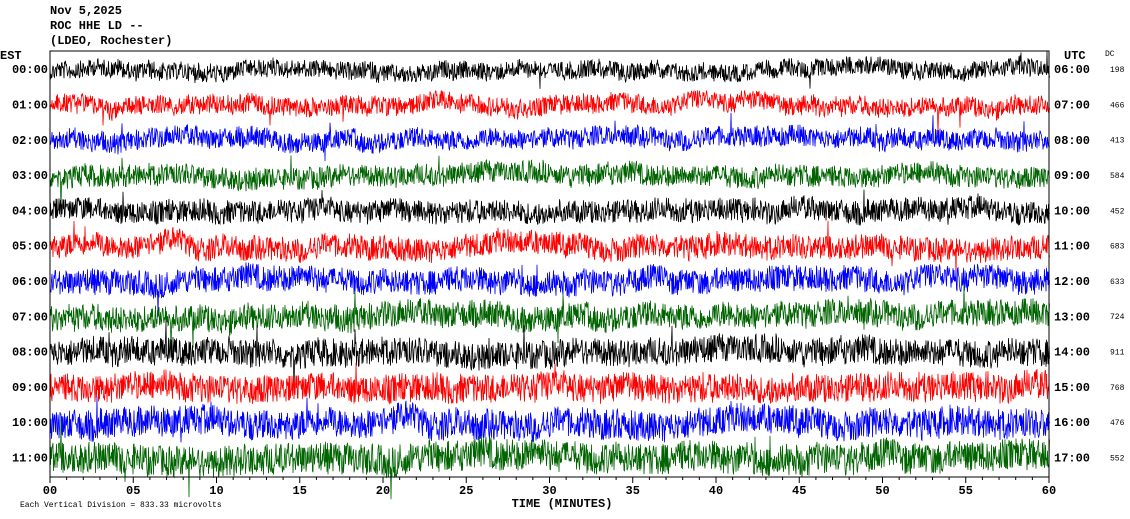  I want to click on est-label: 02:00, so click(30, 141).